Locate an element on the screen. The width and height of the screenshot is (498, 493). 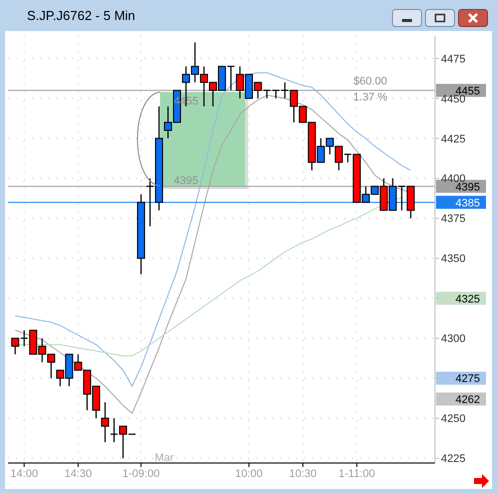
annotation: Mar is located at coordinates (164, 458).